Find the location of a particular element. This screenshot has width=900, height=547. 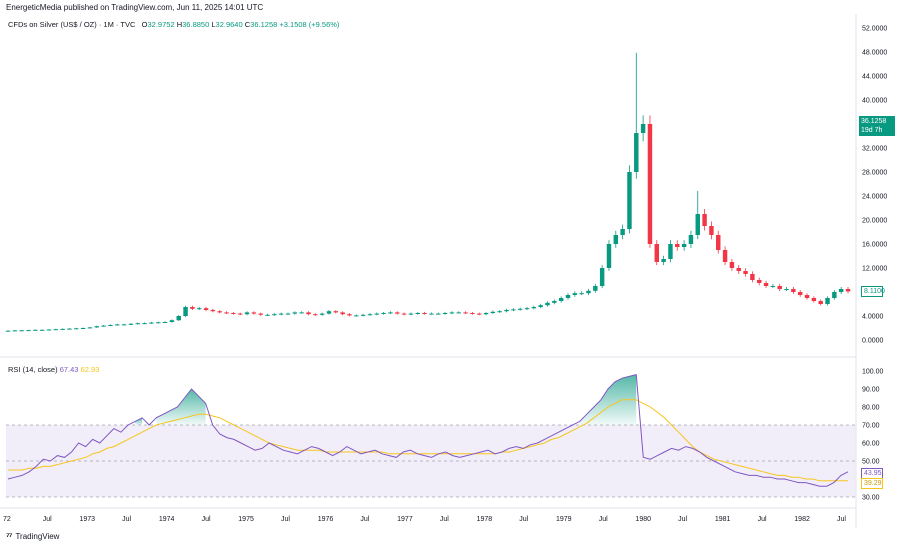

symbol-title: CFDs on Silver (US$ / OZ) · 1M · TVC is located at coordinates (72, 24).